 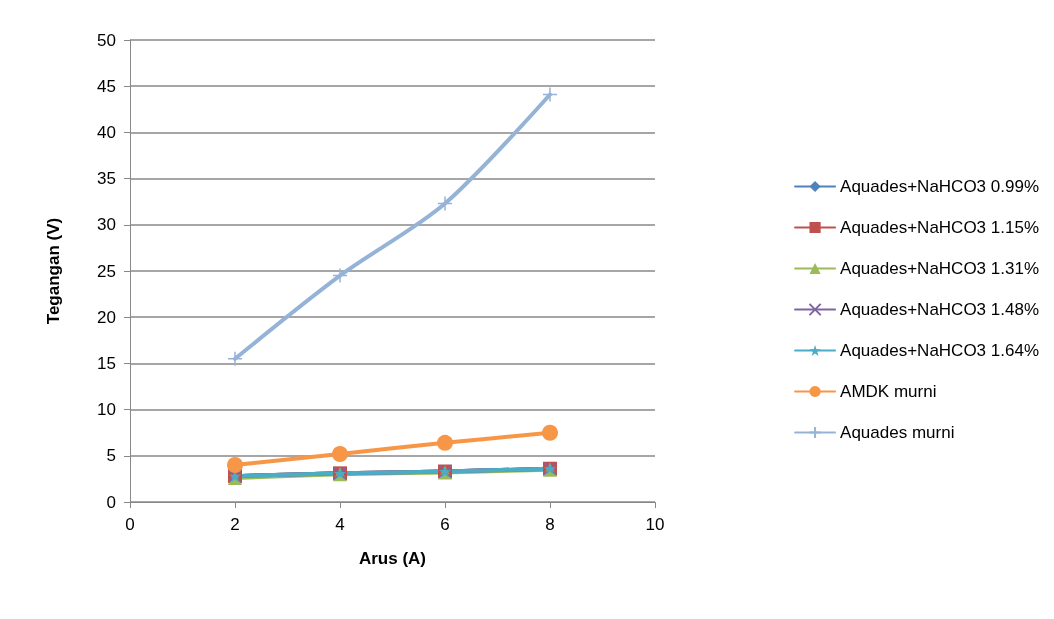 What do you see at coordinates (888, 391) in the screenshot?
I see `legend-label: AMDK murni` at bounding box center [888, 391].